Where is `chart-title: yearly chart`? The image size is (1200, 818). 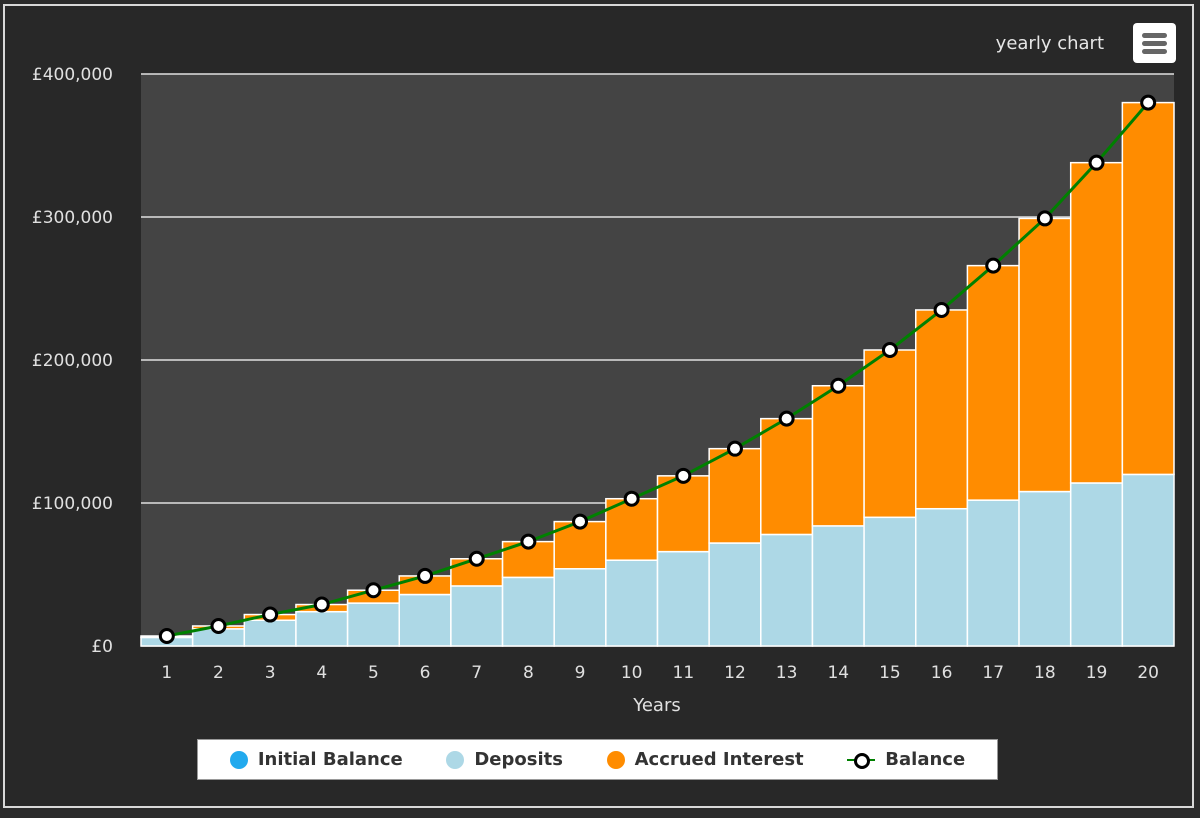
chart-title: yearly chart is located at coordinates (1049, 43).